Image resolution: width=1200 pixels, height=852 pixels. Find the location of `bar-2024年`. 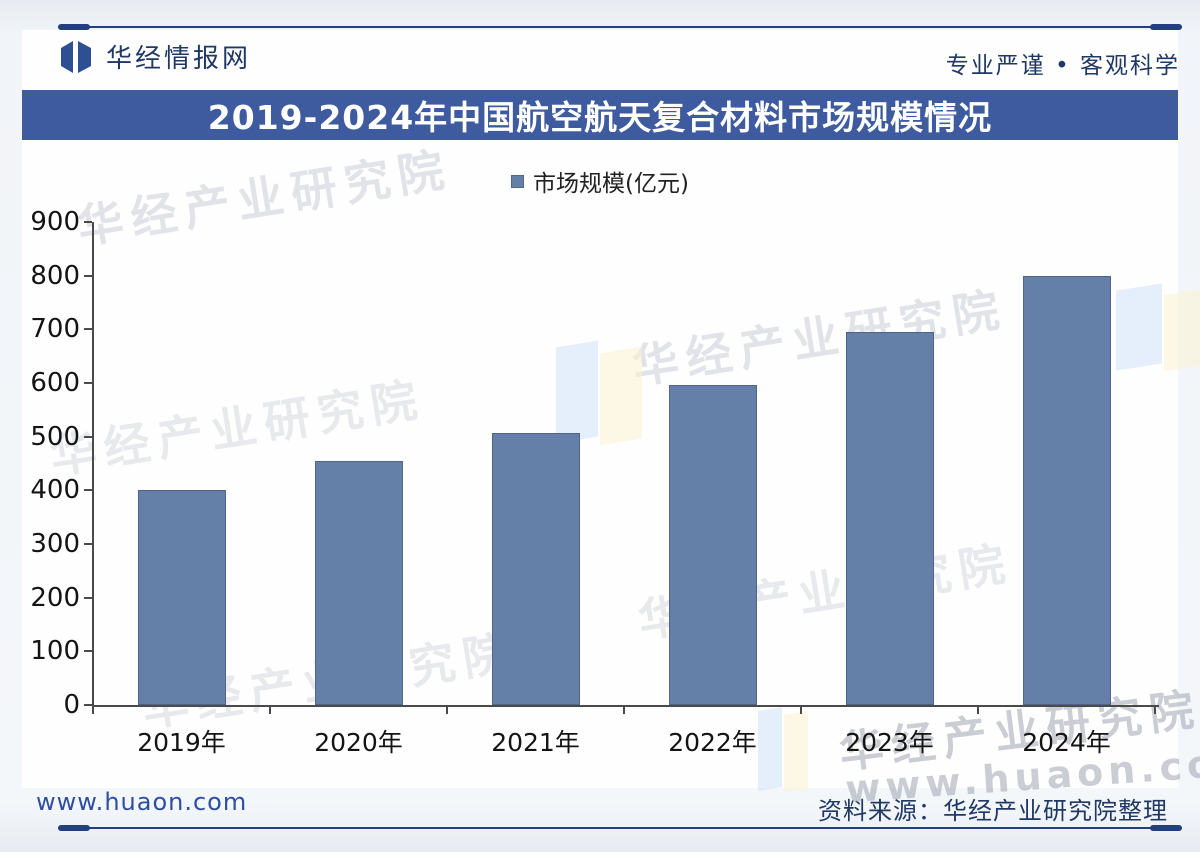

bar-2024年 is located at coordinates (1066, 490).